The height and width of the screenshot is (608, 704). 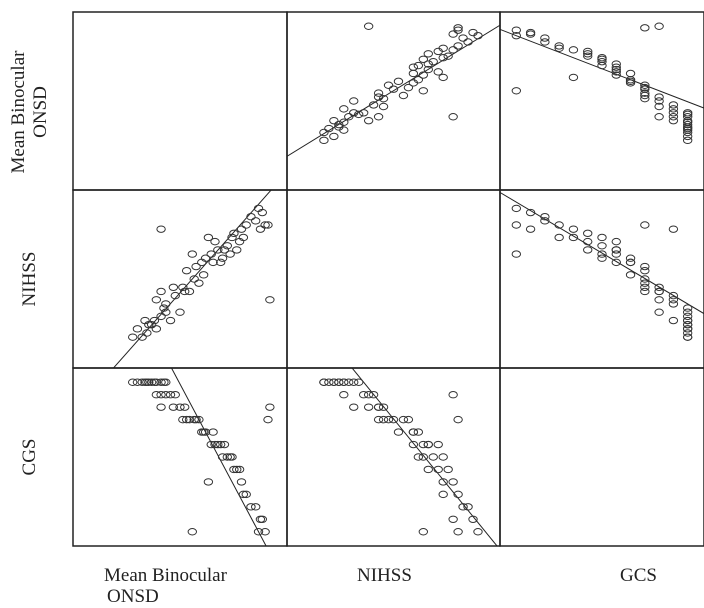 I want to click on panel-r2-c2, so click(x=393, y=279).